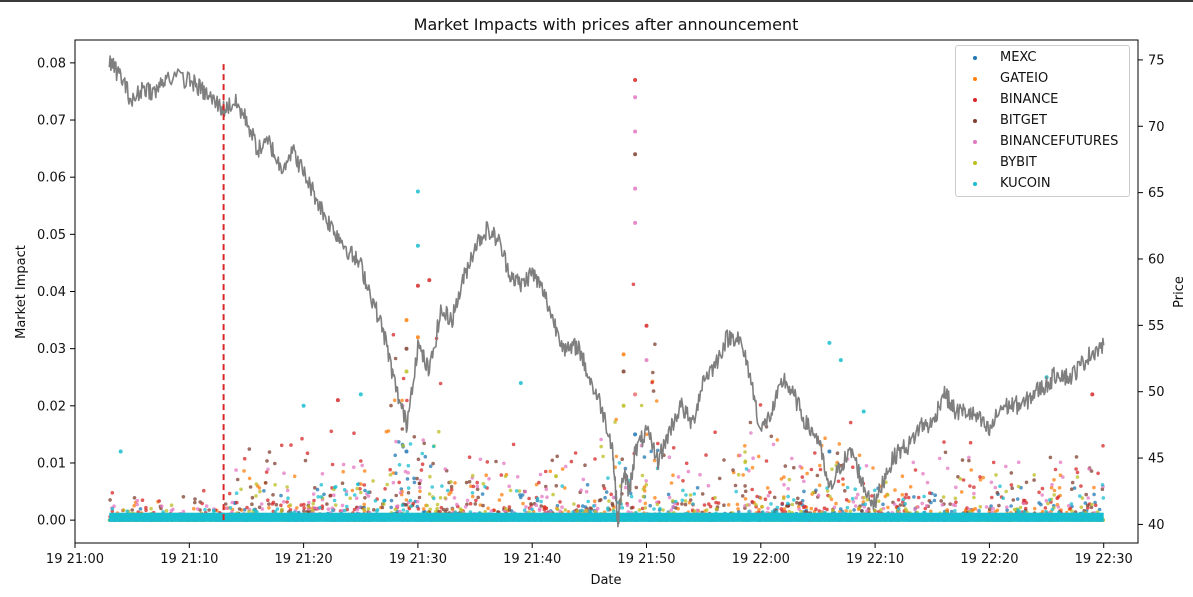 Image resolution: width=1193 pixels, height=597 pixels. What do you see at coordinates (1156, 259) in the screenshot?
I see `y2-tick-label: 60` at bounding box center [1156, 259].